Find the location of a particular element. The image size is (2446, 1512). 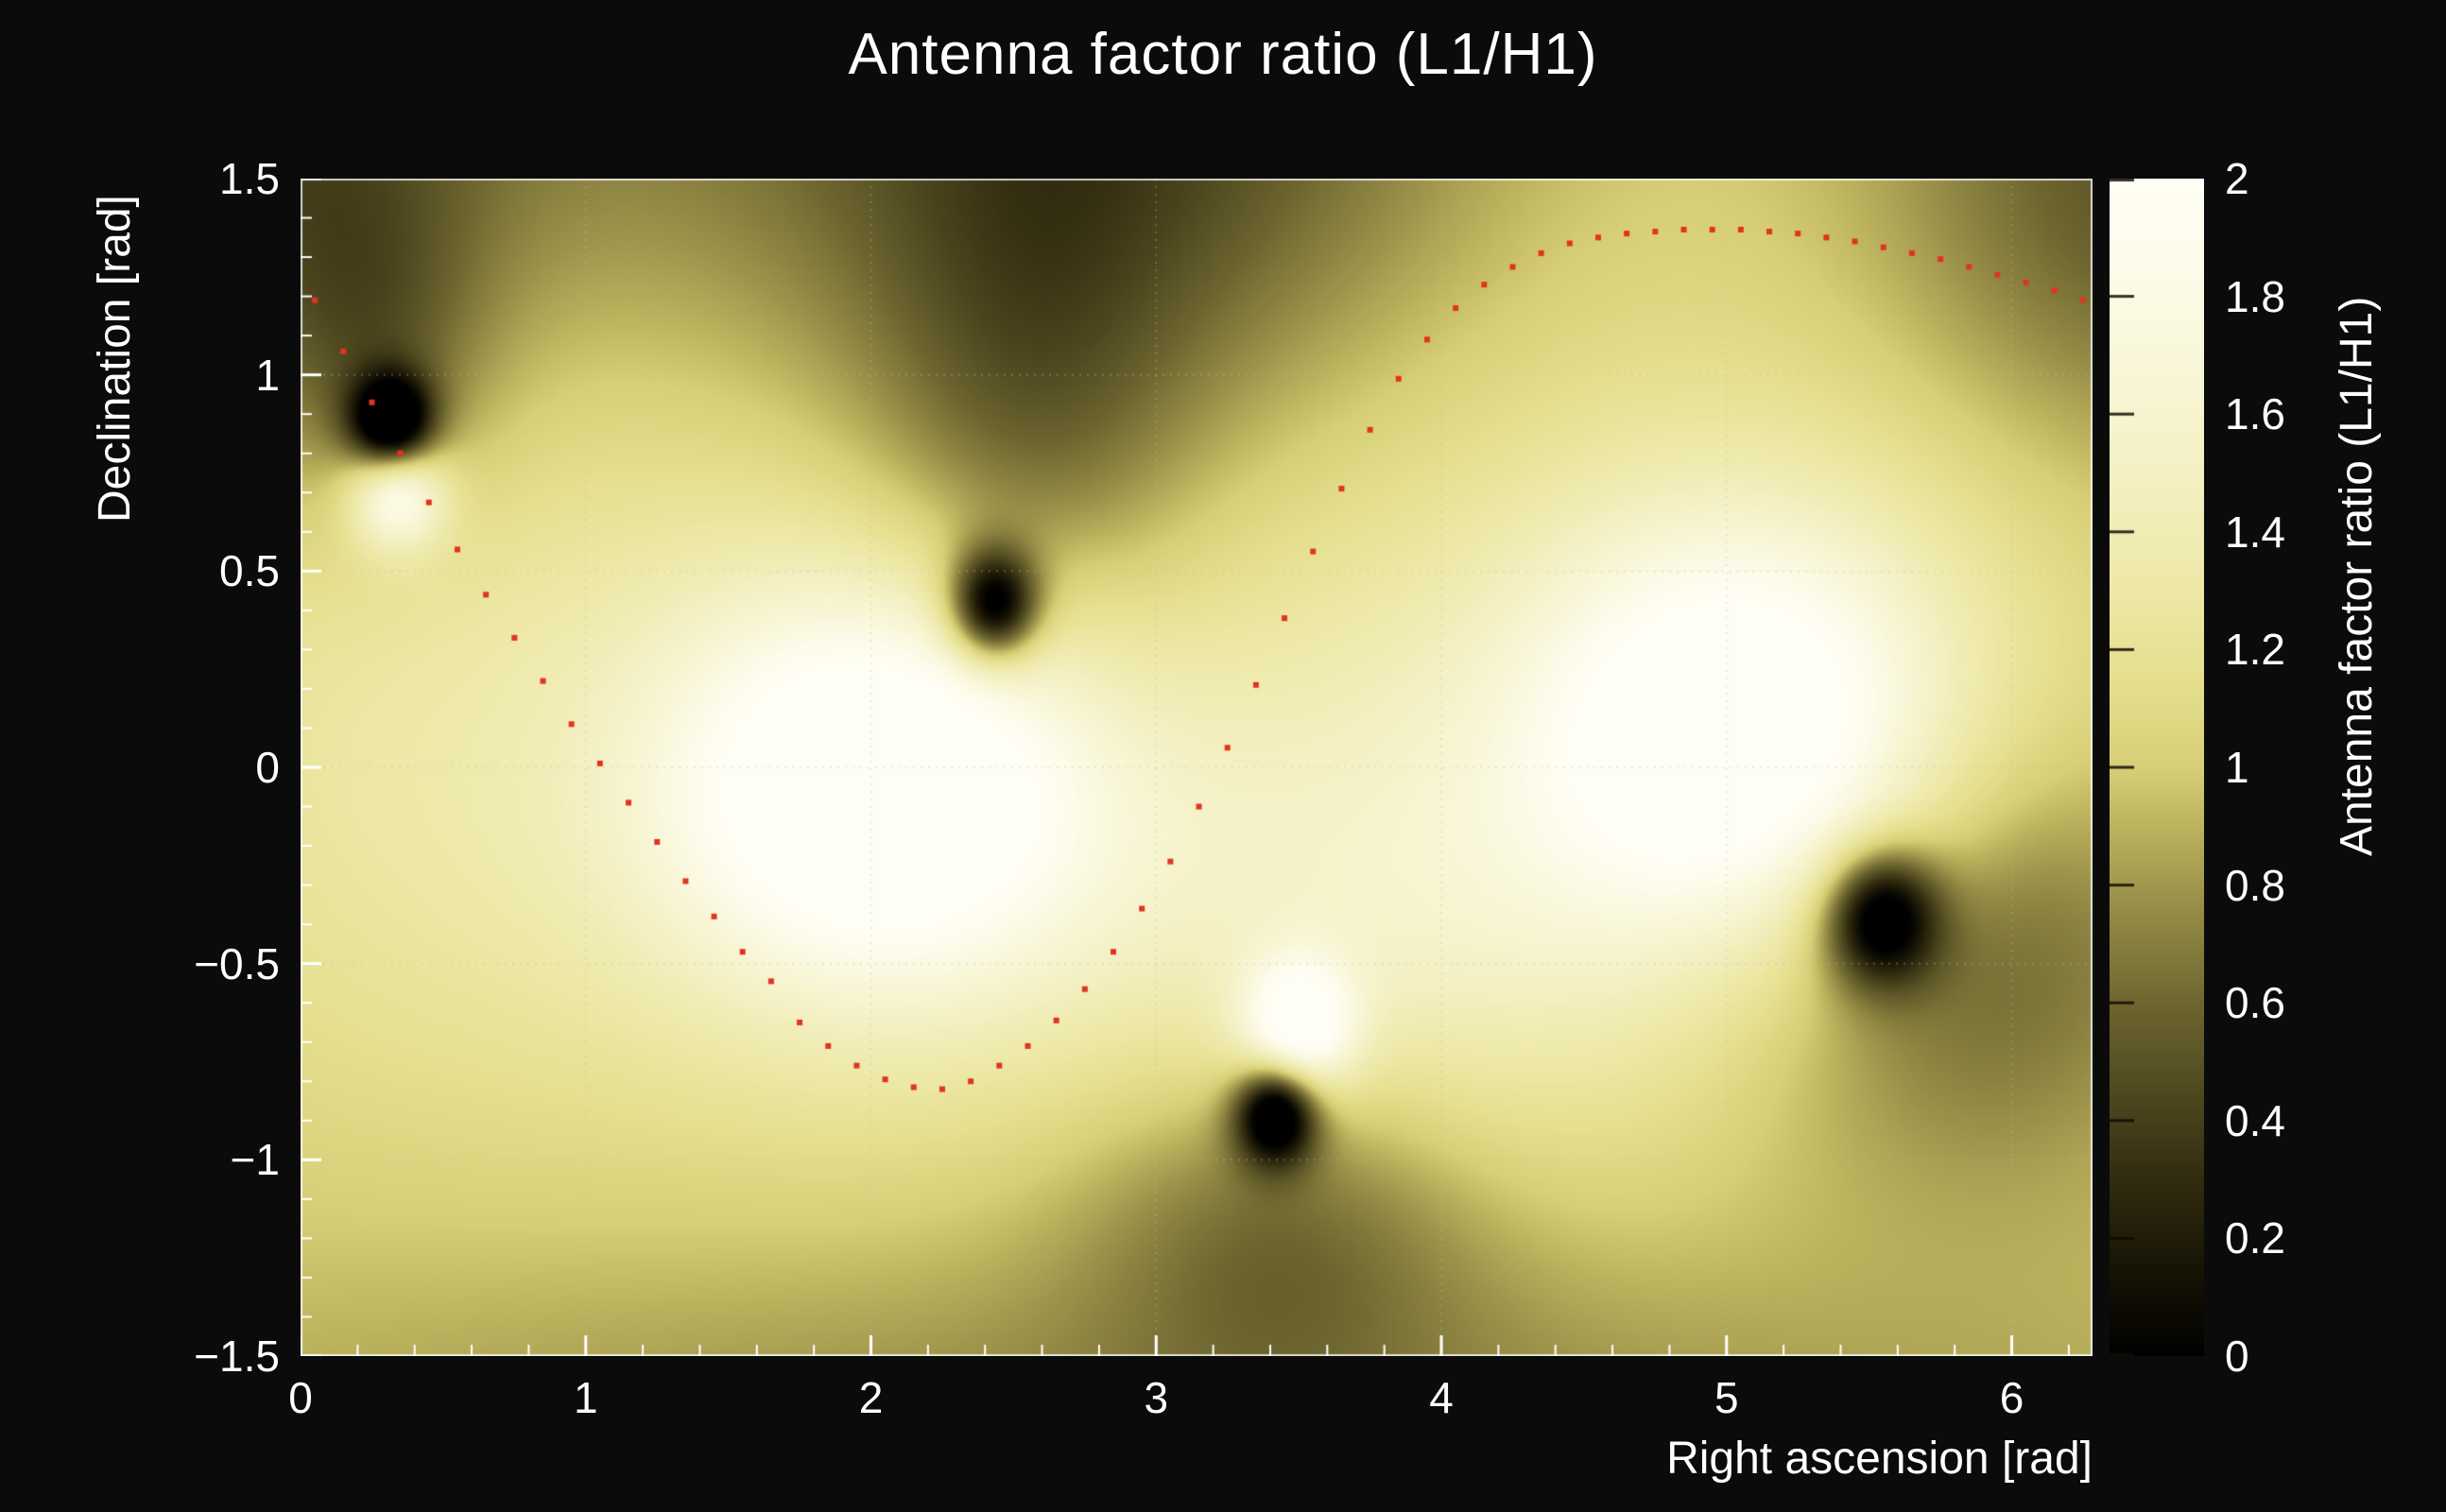

x-tick-label: 2 is located at coordinates (871, 1397).